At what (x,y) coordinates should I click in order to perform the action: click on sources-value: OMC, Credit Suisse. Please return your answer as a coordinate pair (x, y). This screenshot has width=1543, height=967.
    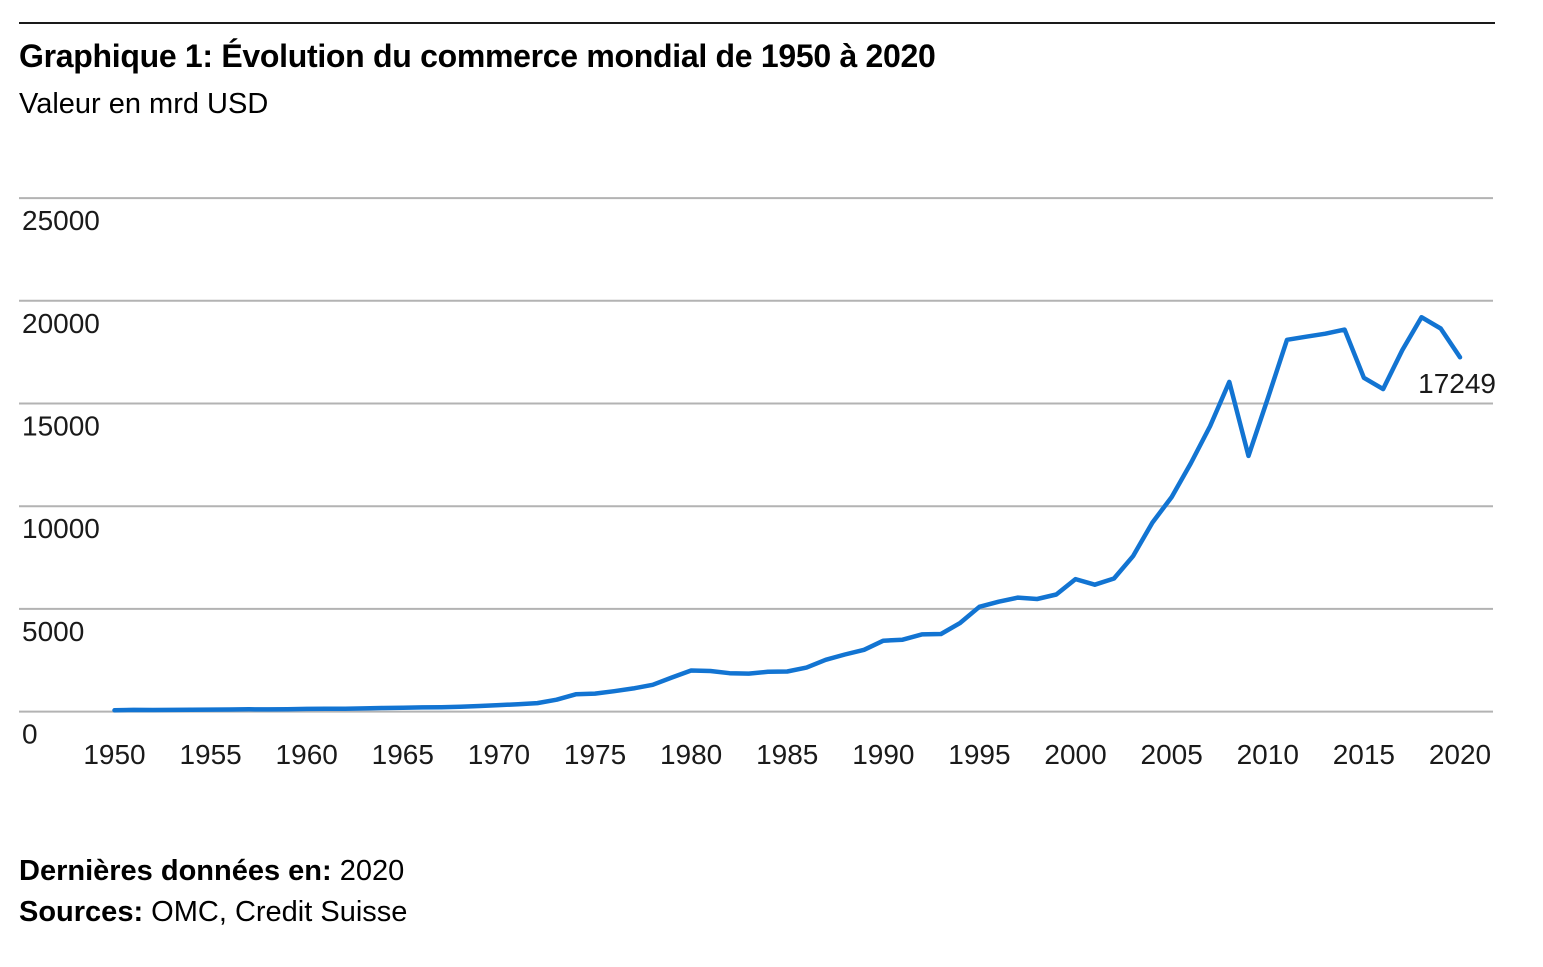
    Looking at the image, I should click on (279, 912).